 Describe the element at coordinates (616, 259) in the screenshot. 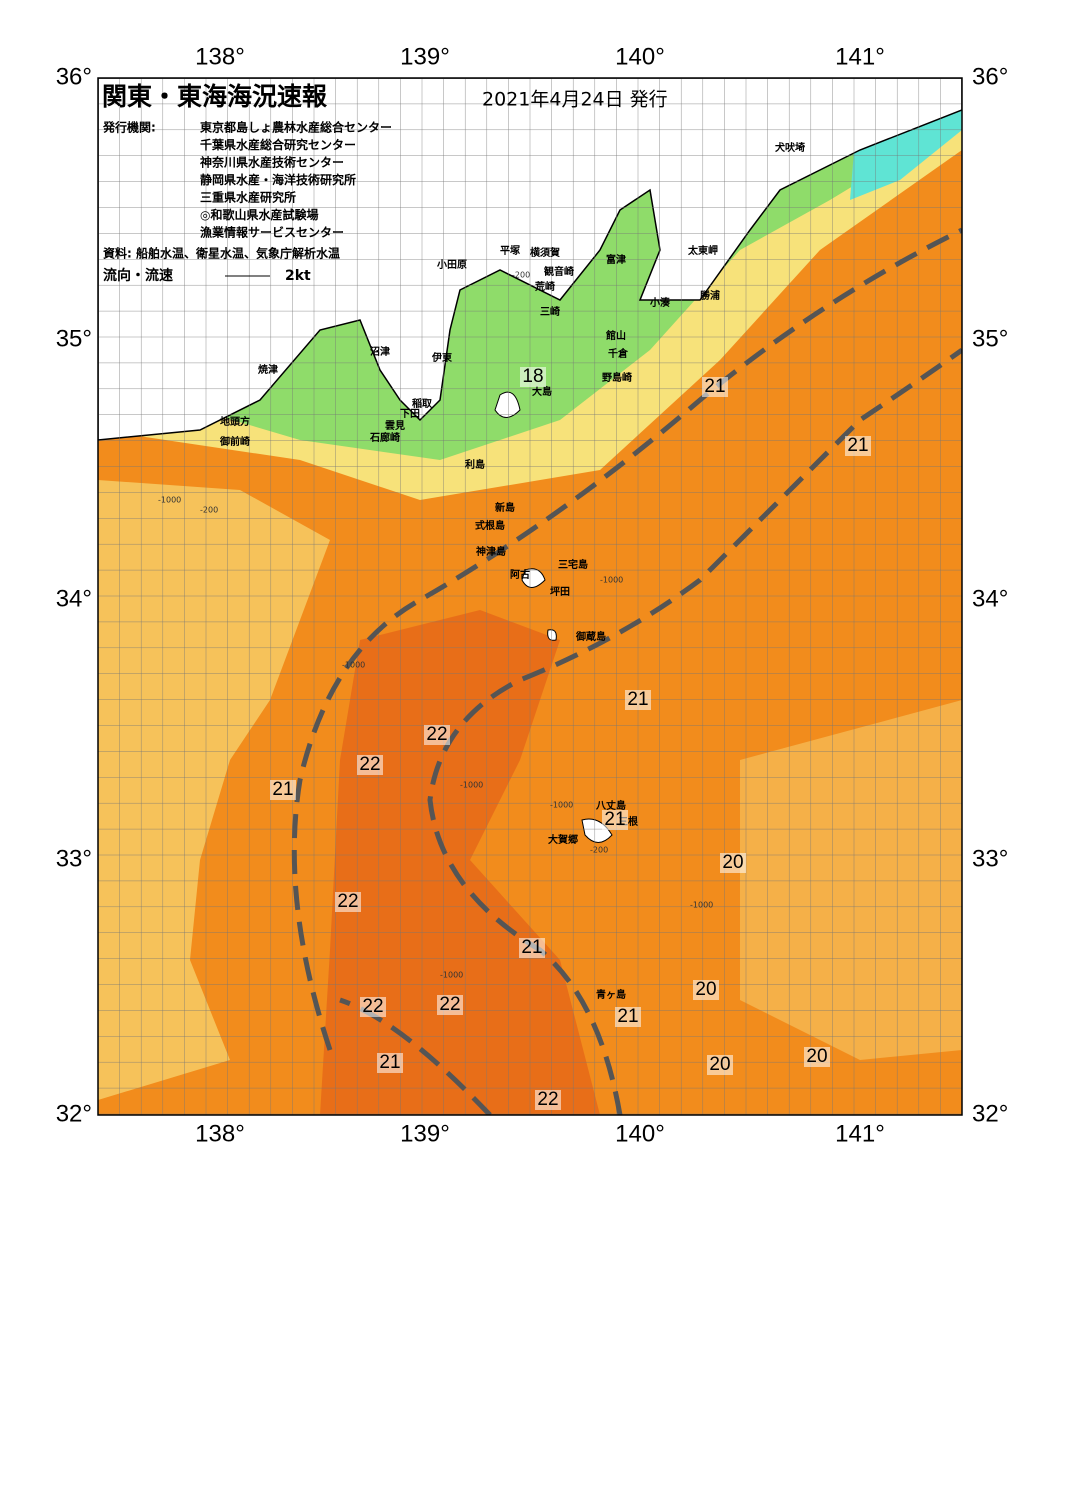

I see `place-name: 富津` at that location.